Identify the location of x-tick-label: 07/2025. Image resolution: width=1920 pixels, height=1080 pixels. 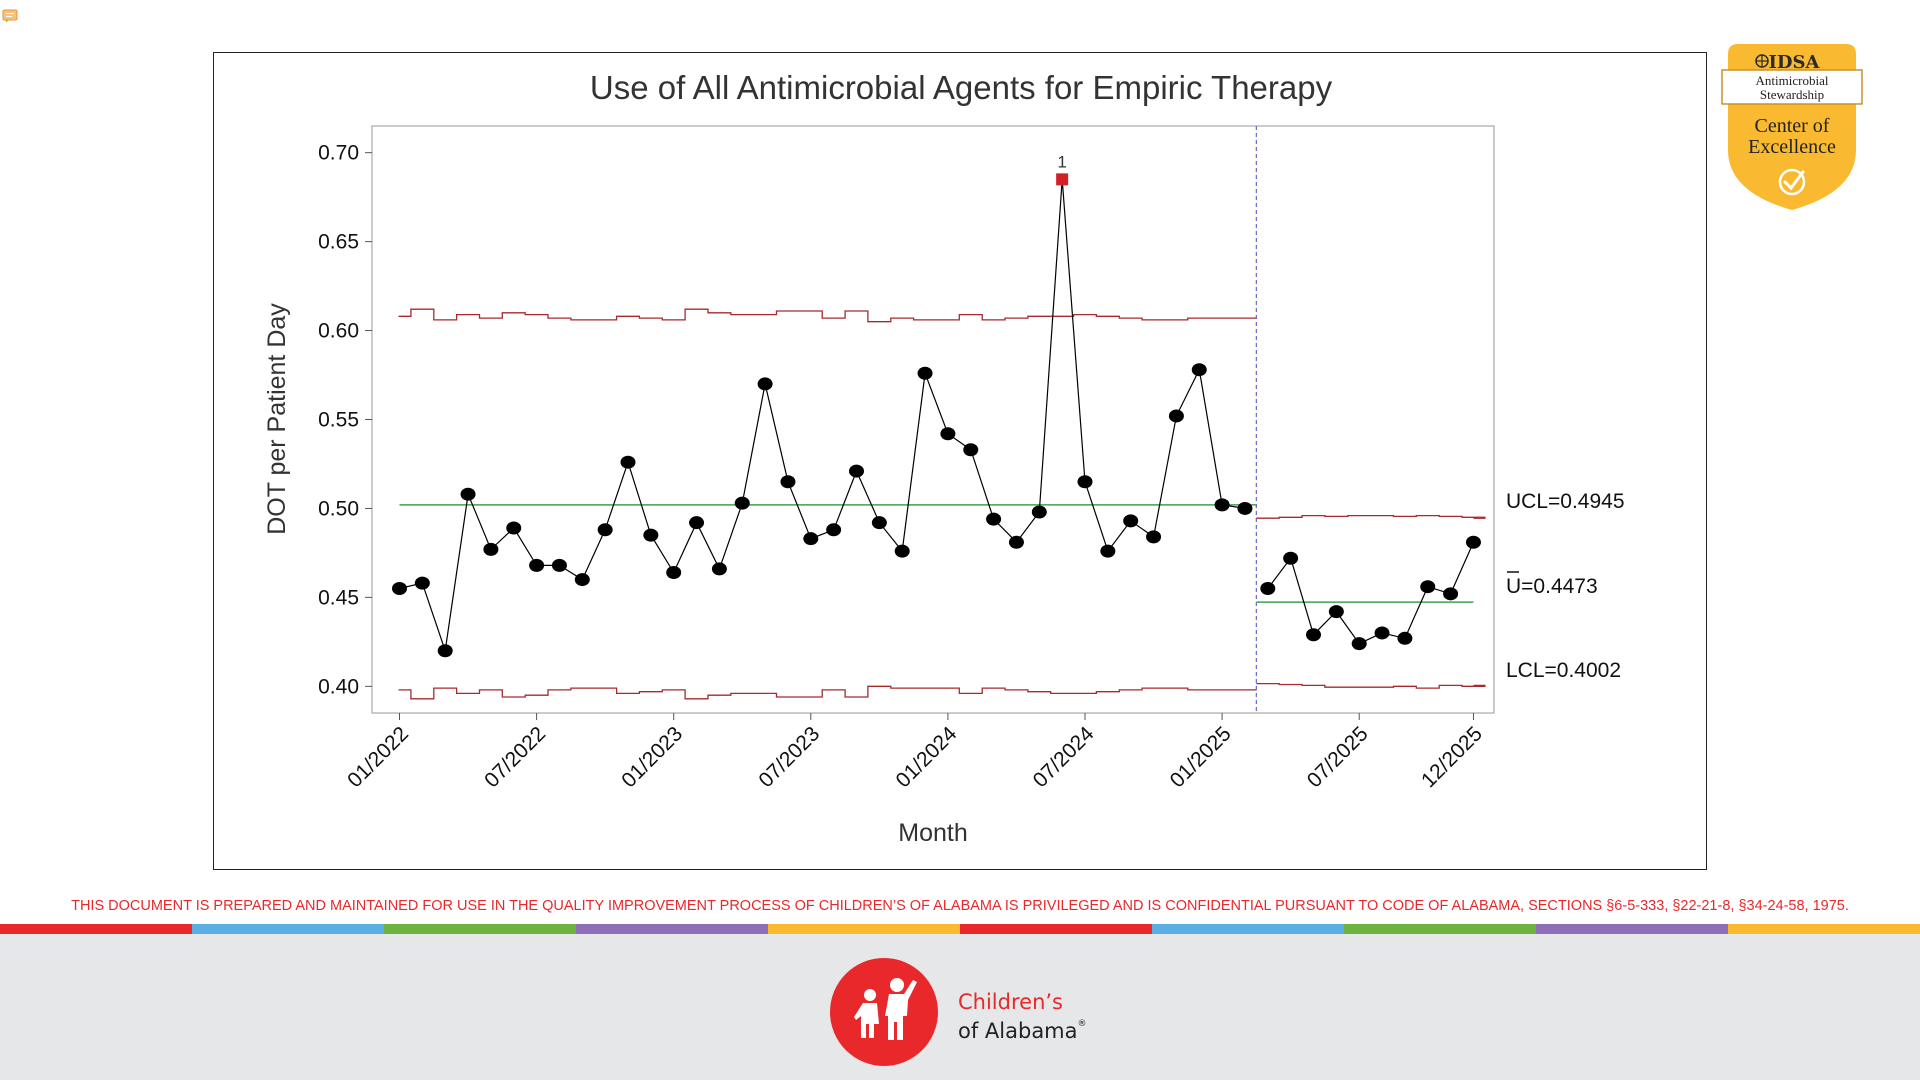
(1338, 757).